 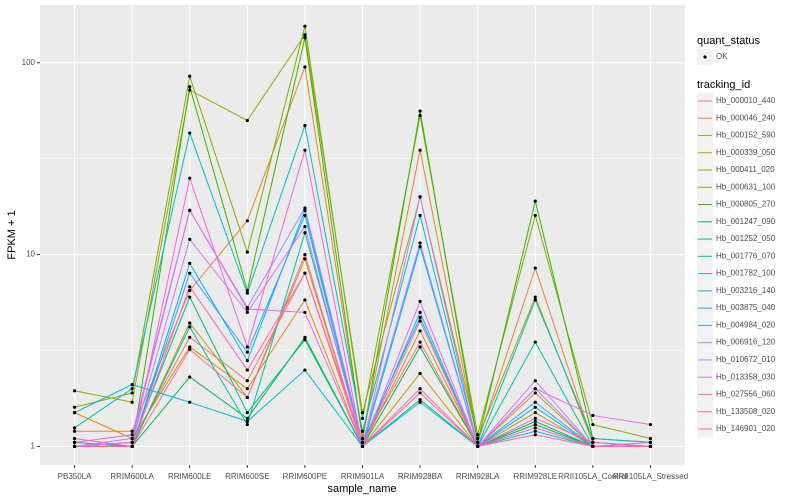 What do you see at coordinates (746, 307) in the screenshot?
I see `legend-label: Hb_003875_040` at bounding box center [746, 307].